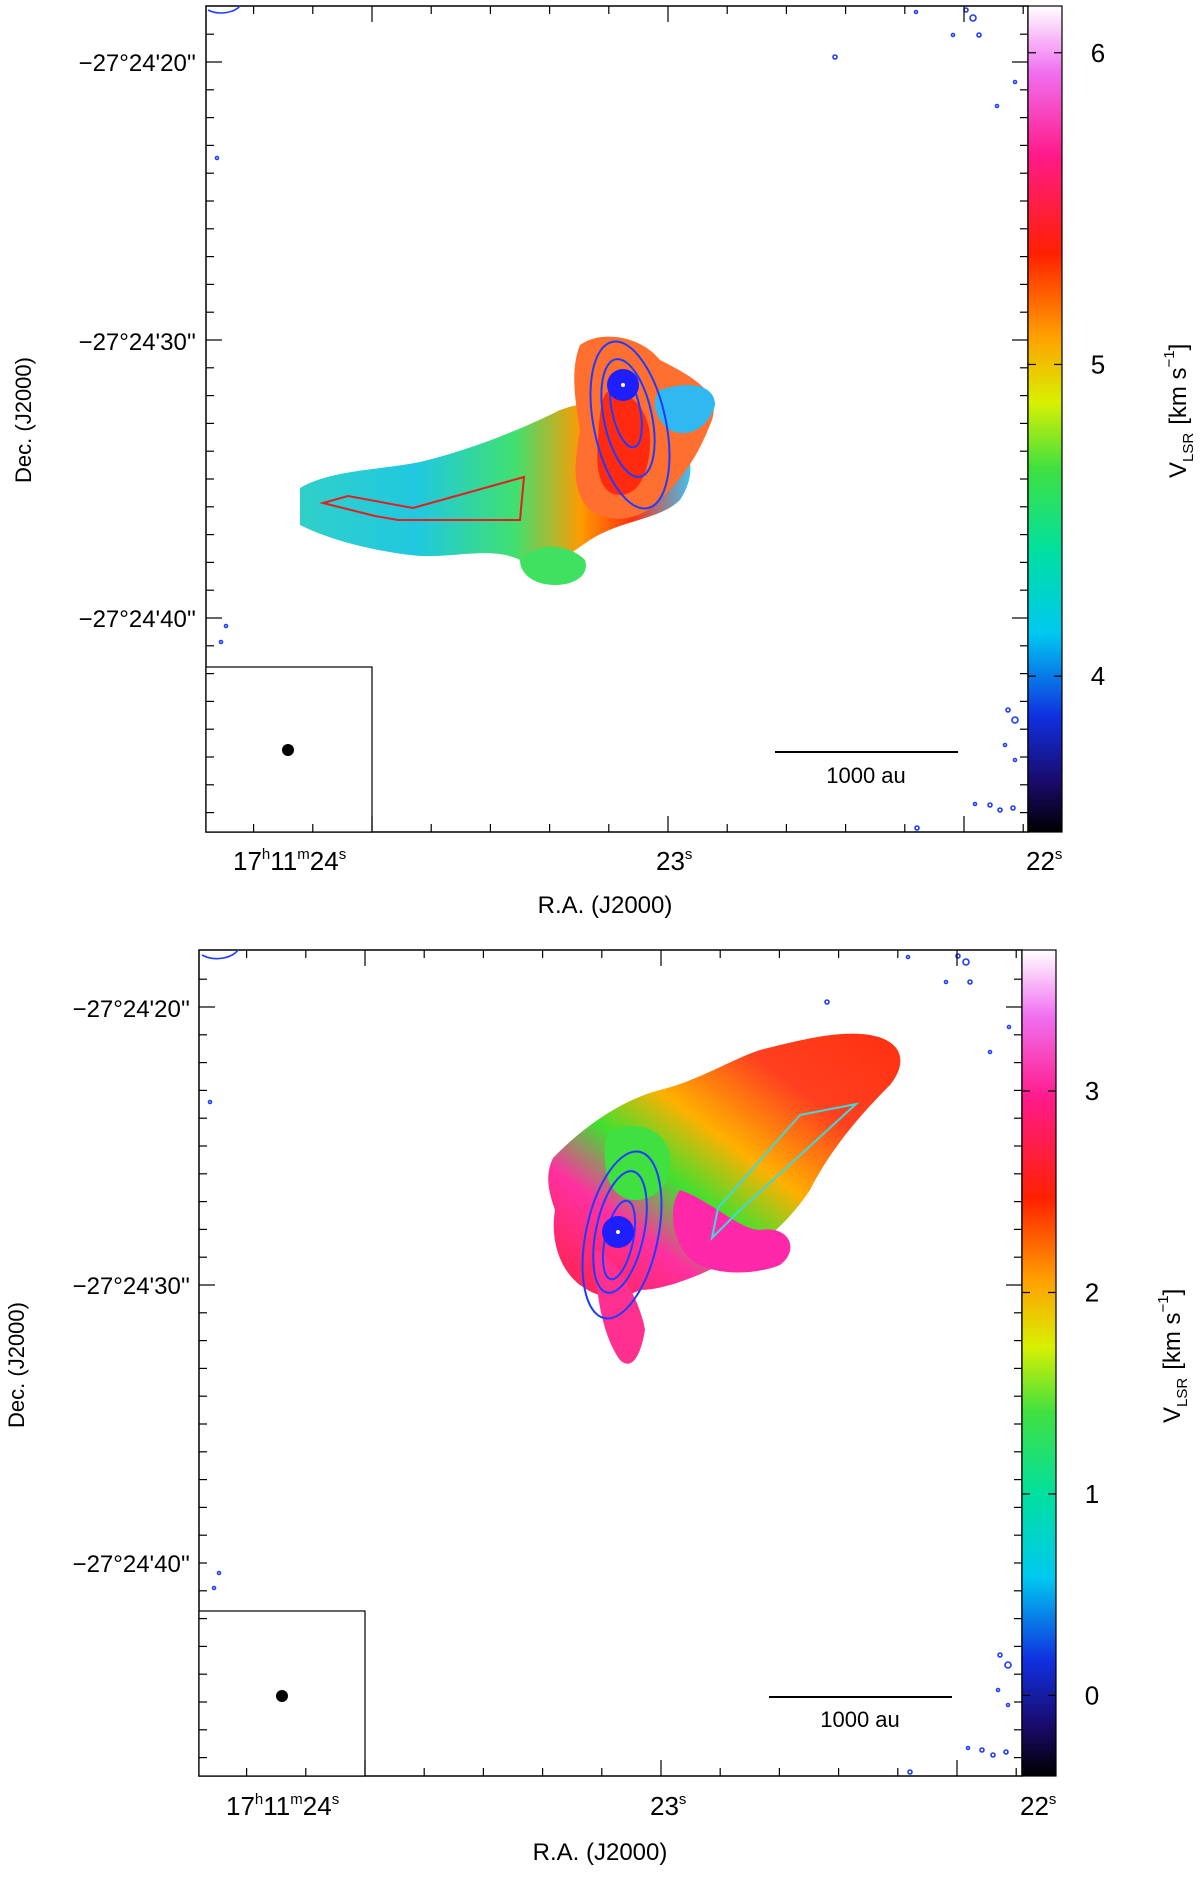  What do you see at coordinates (1044, 861) in the screenshot?
I see `top-xtick-3: 22s` at bounding box center [1044, 861].